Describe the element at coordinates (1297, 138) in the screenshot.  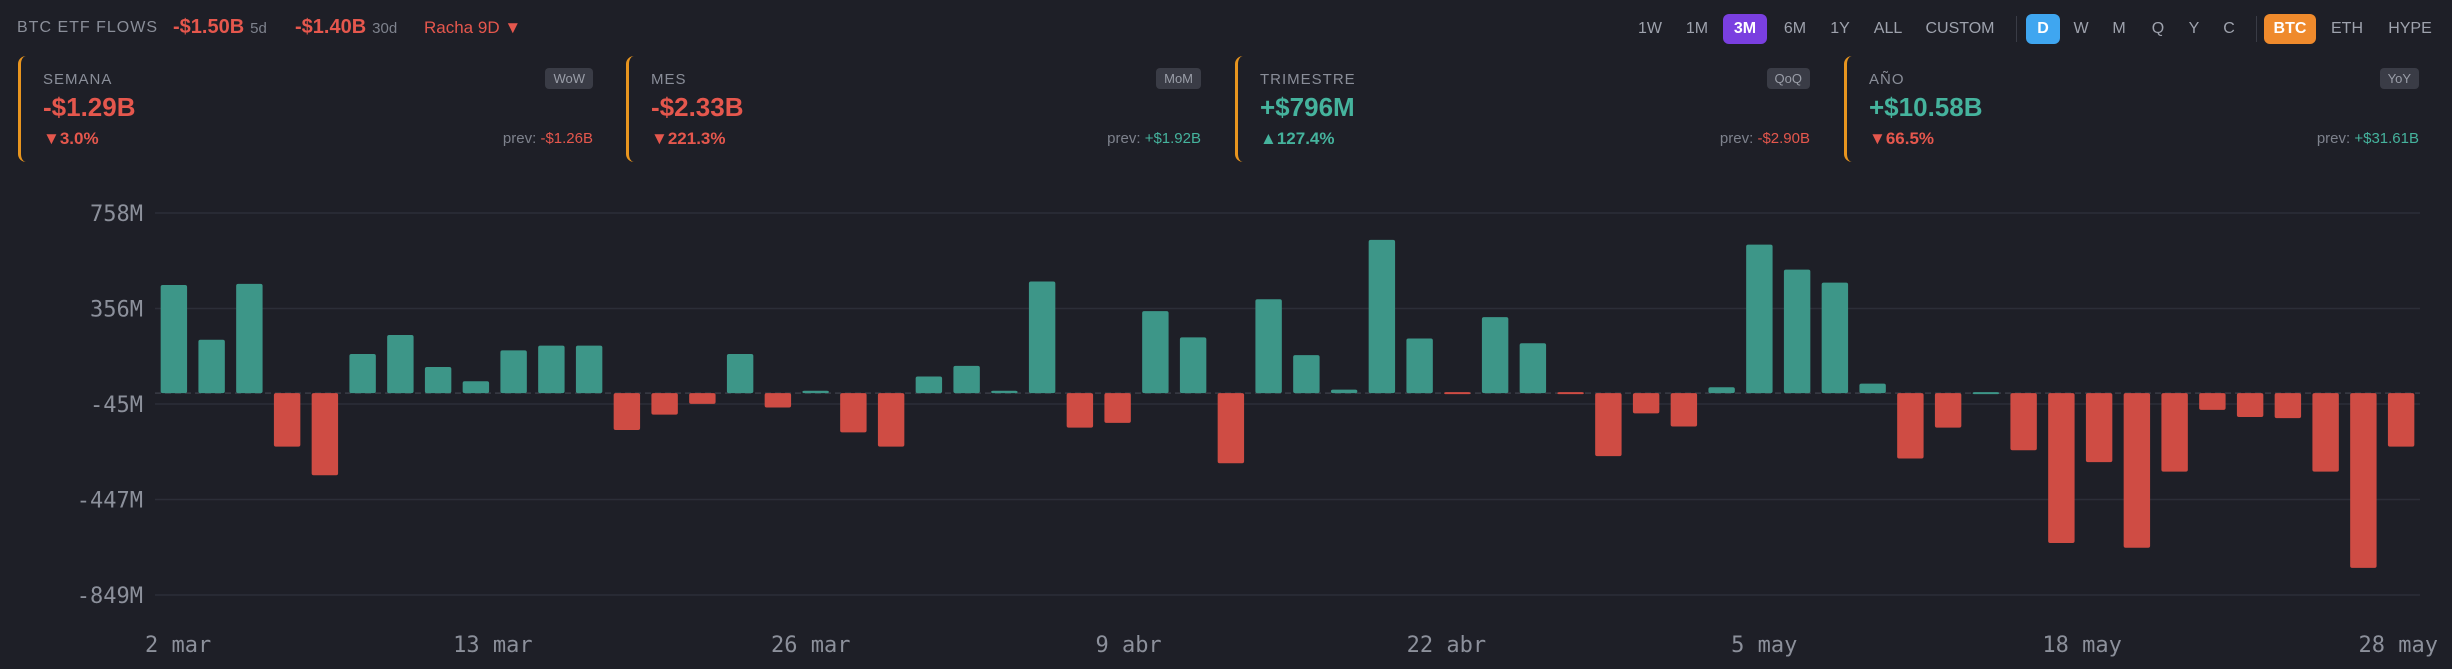
I see `card-quarter-change: ▲127.4%` at that location.